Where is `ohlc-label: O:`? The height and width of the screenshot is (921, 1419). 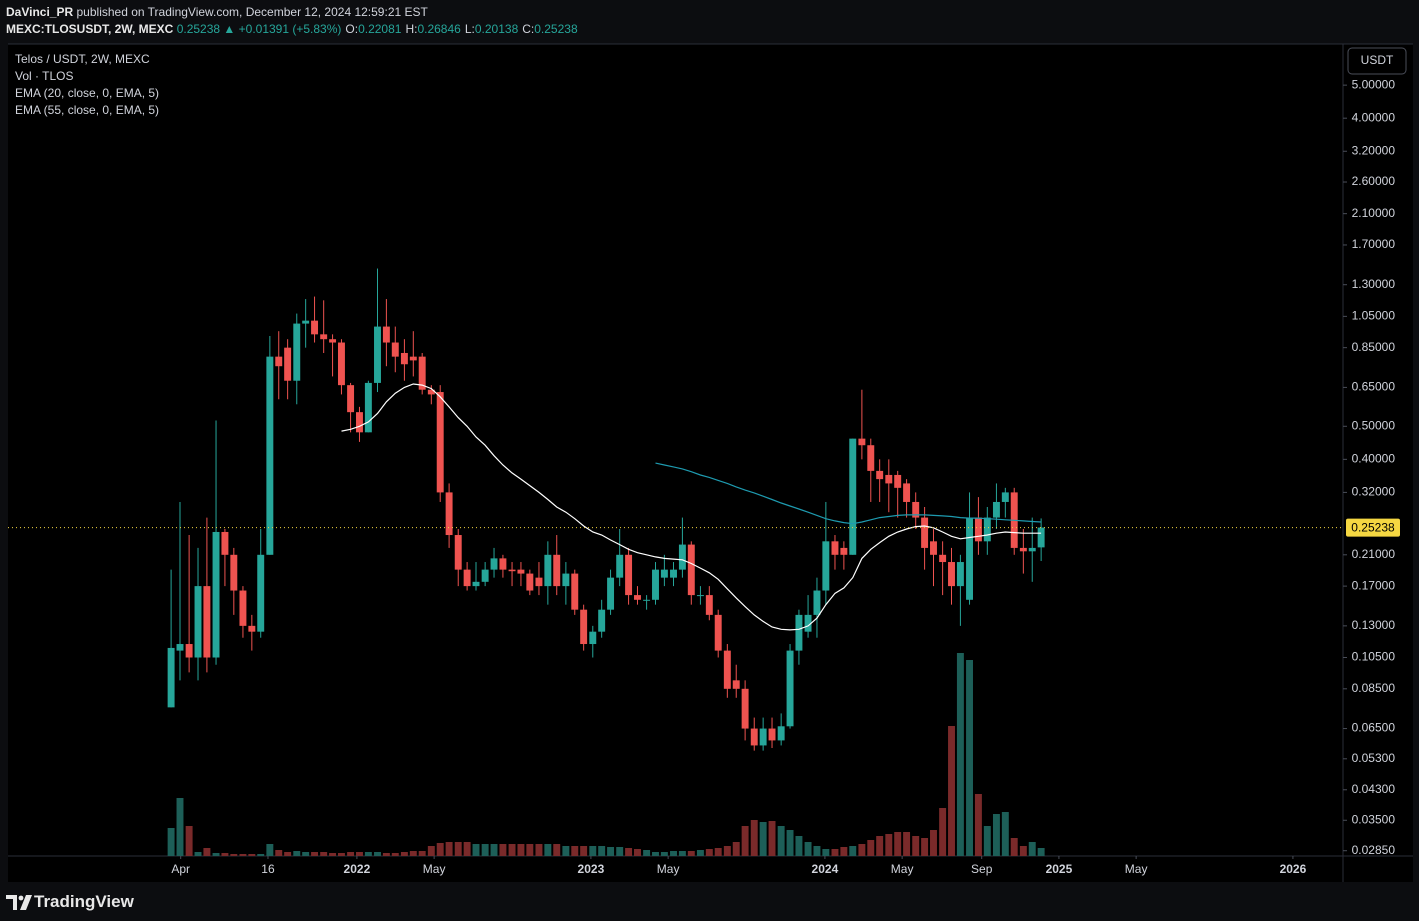
ohlc-label: O: is located at coordinates (352, 29).